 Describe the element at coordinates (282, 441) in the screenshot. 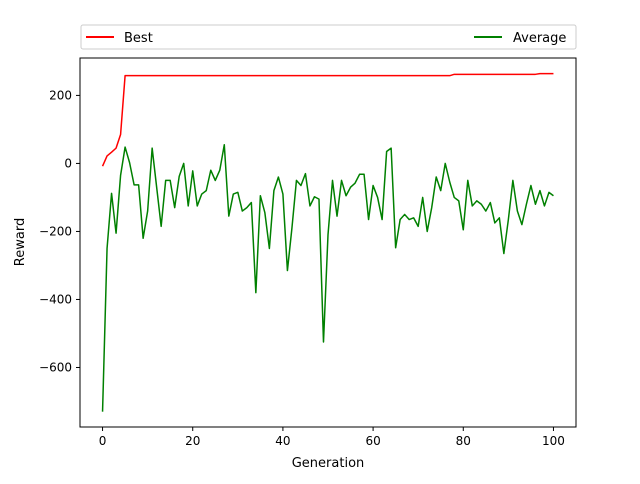

I see `x-tick-label: 40` at that location.